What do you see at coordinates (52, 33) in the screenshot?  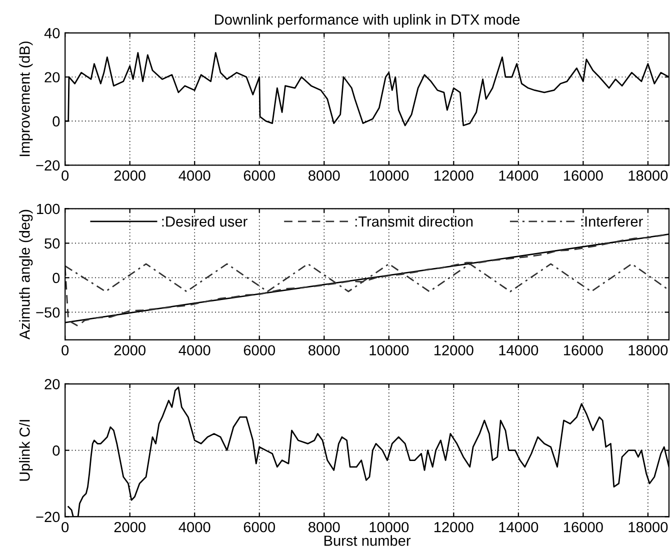 I see `y-tick-label: 40` at bounding box center [52, 33].